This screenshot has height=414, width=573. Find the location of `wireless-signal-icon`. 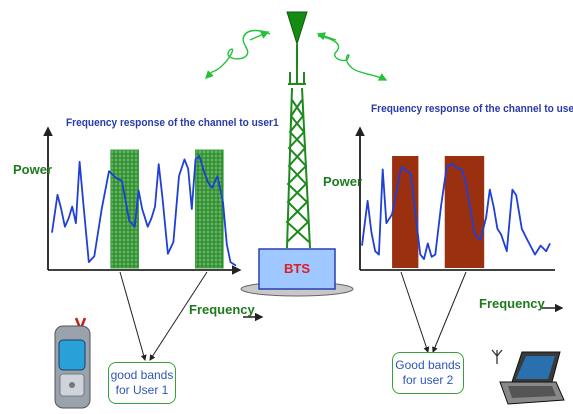

wireless-signal-icon is located at coordinates (296, 55).